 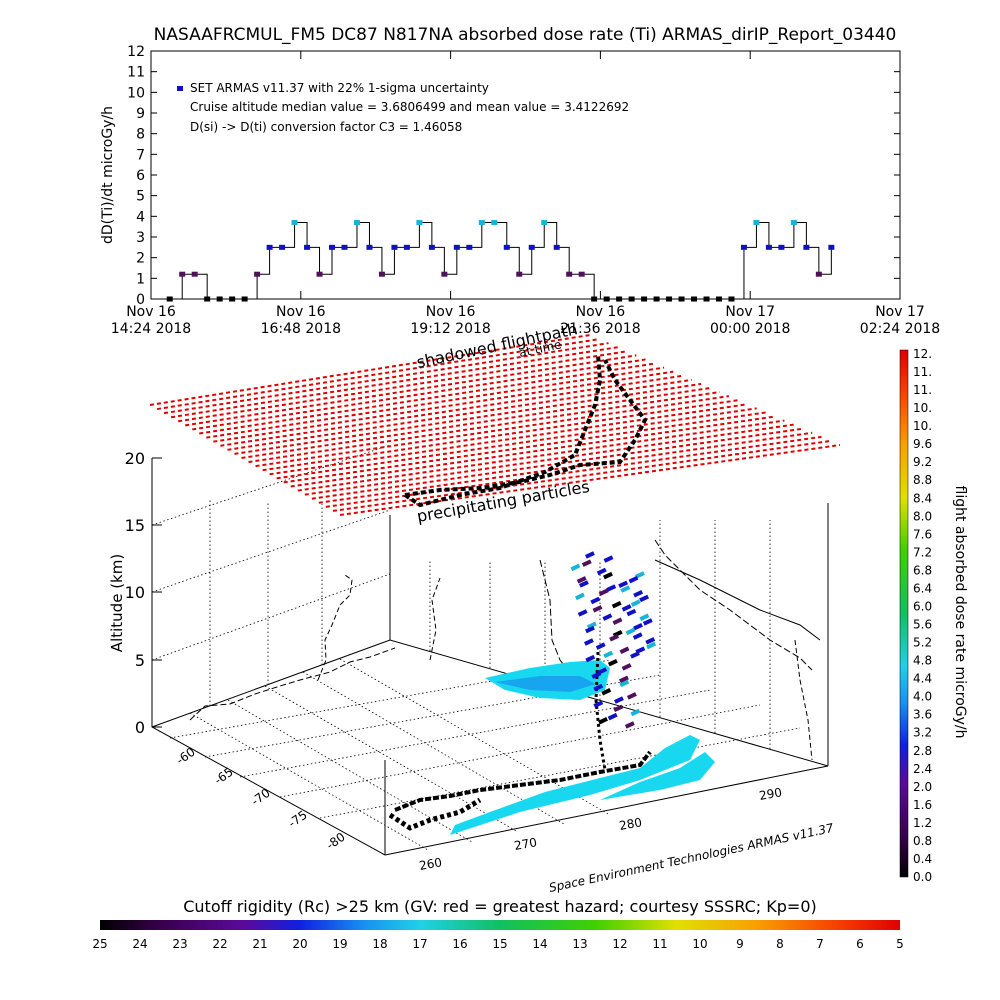 What do you see at coordinates (600, 829) in the screenshot?
I see `longitude-ticks: 260 270 280 290` at bounding box center [600, 829].